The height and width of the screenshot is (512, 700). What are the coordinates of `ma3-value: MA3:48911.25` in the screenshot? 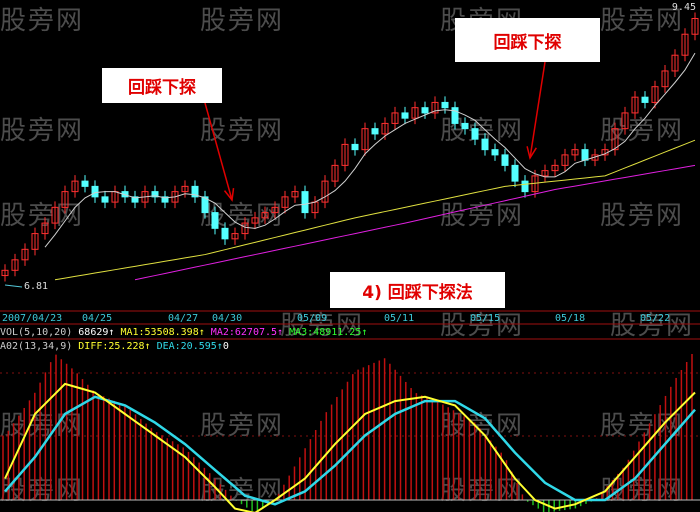 It's located at (325, 332).